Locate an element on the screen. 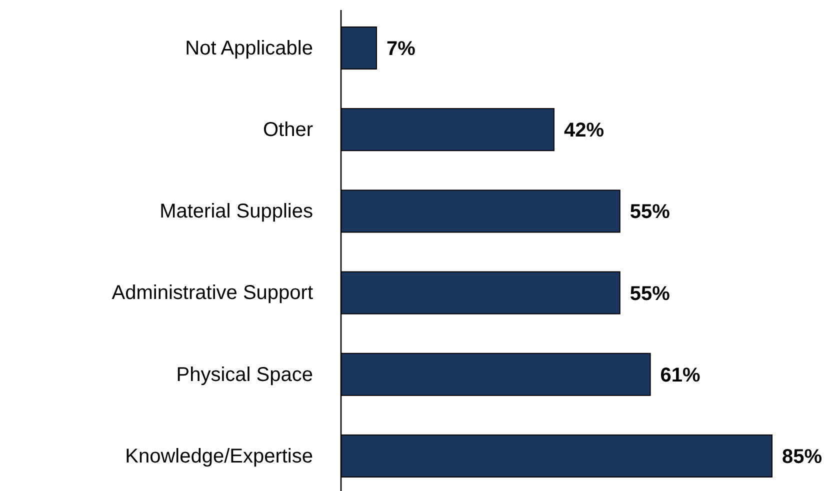 The width and height of the screenshot is (831, 491). y-tick-label: Knowledge/Expertise is located at coordinates (219, 456).